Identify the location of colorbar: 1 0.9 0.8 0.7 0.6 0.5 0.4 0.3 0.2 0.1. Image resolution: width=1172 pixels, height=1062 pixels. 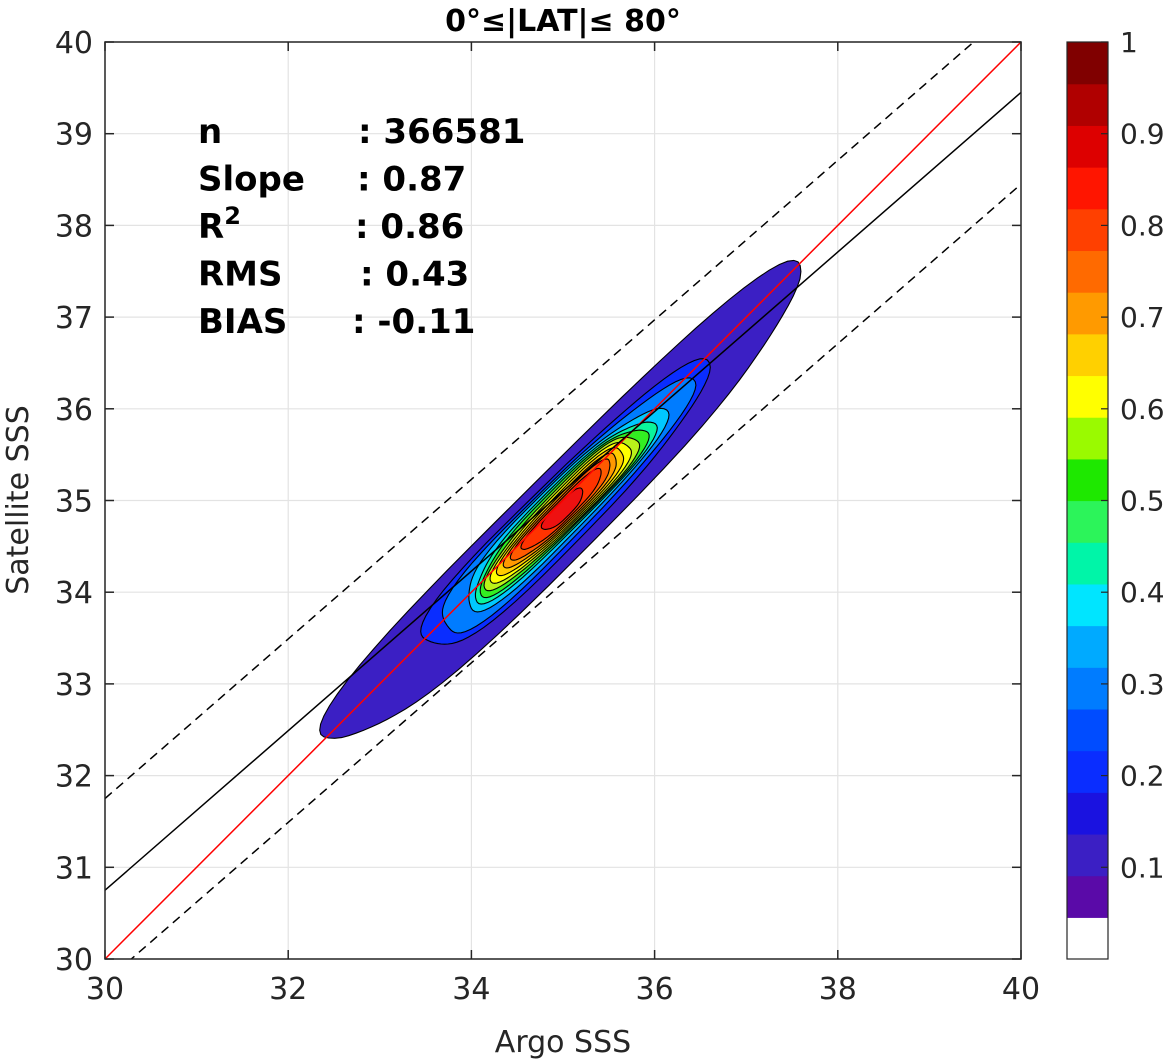
(1115, 493).